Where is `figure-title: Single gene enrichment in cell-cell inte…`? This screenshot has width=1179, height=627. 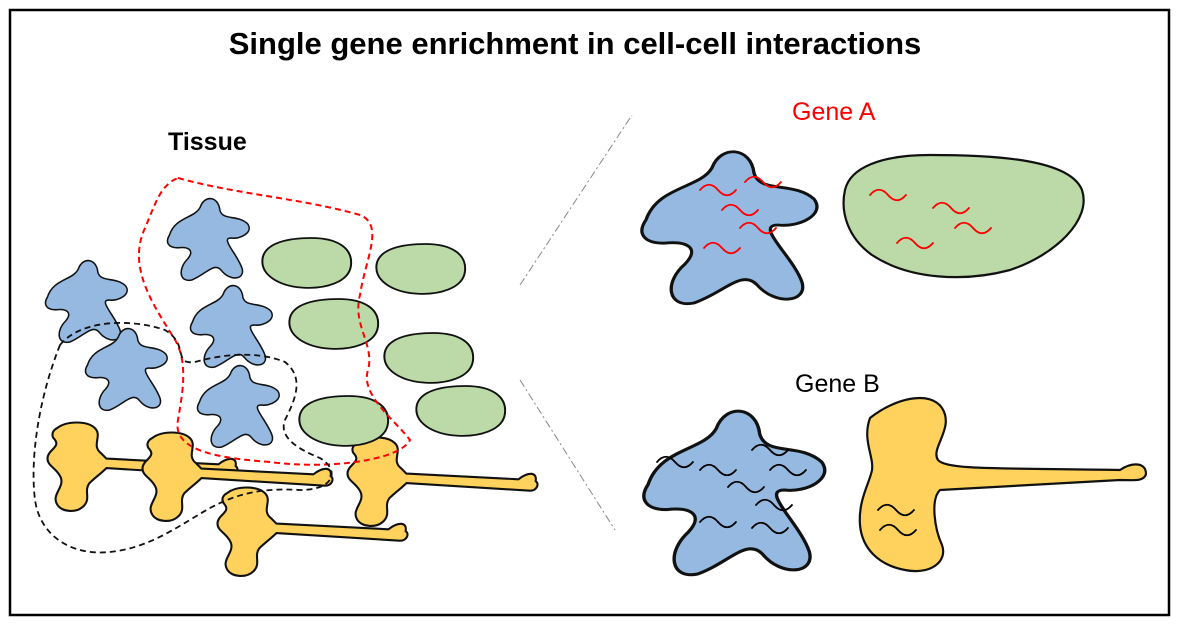
figure-title: Single gene enrichment in cell-cell inte… is located at coordinates (575, 43).